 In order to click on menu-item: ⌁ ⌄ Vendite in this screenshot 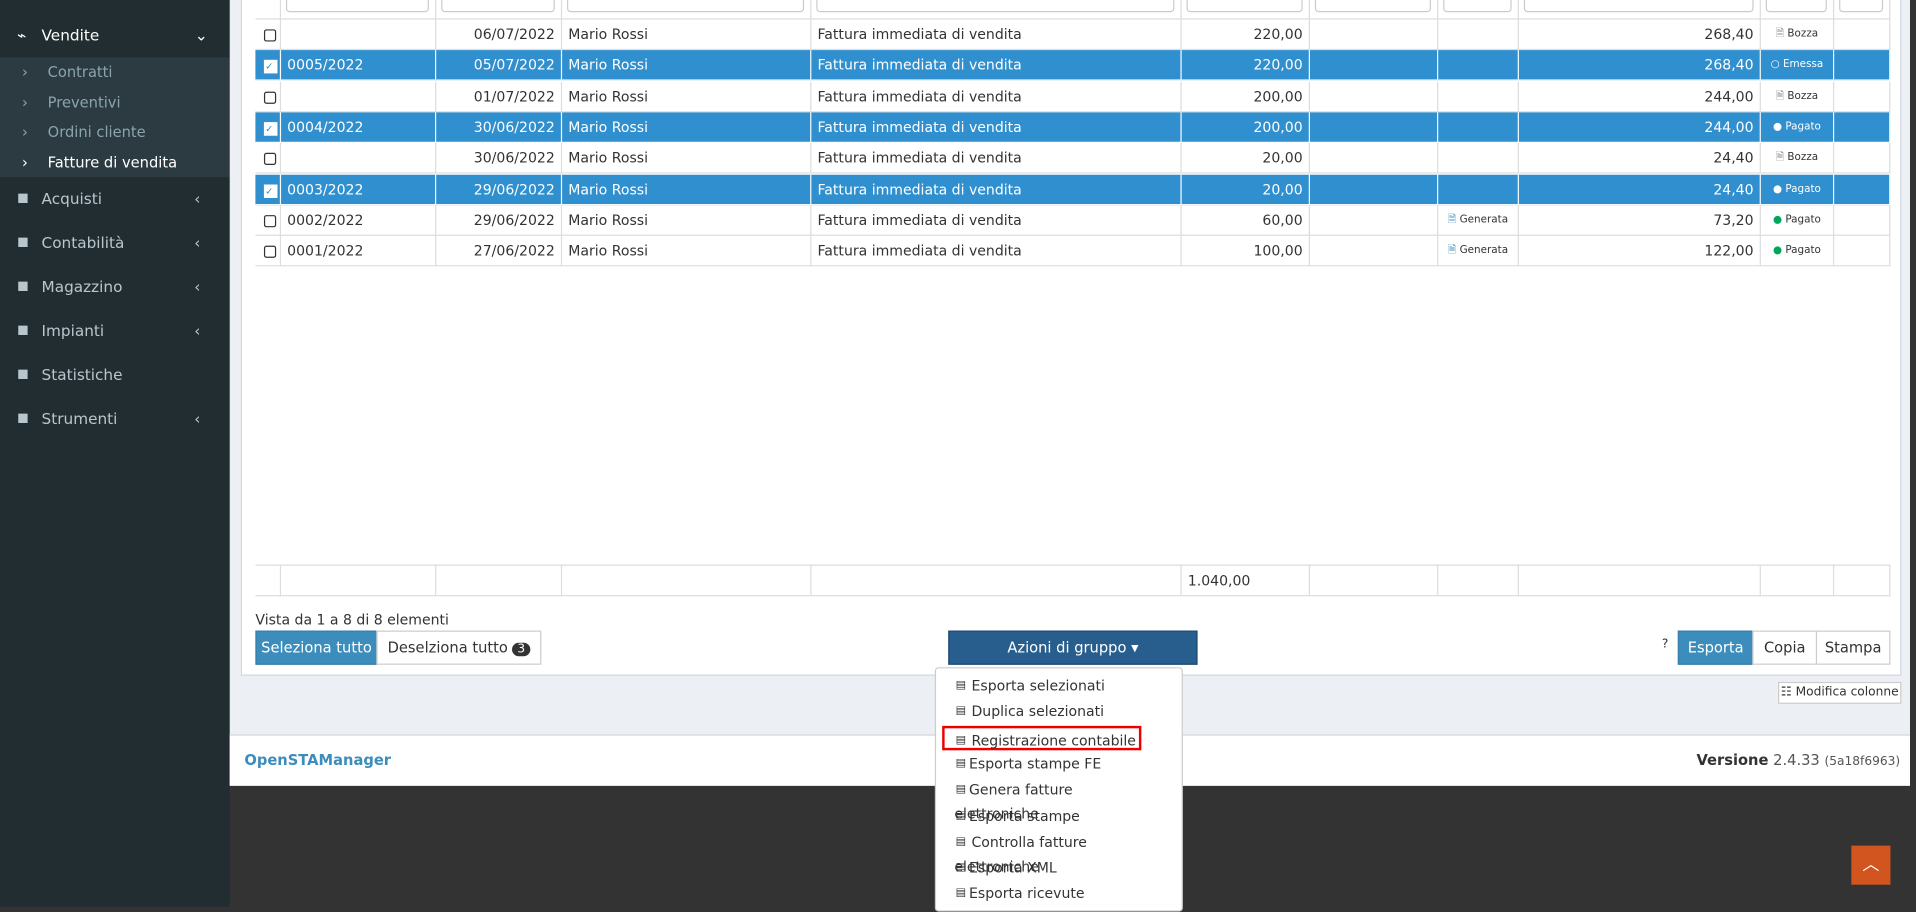, I will do `click(112, 34)`.